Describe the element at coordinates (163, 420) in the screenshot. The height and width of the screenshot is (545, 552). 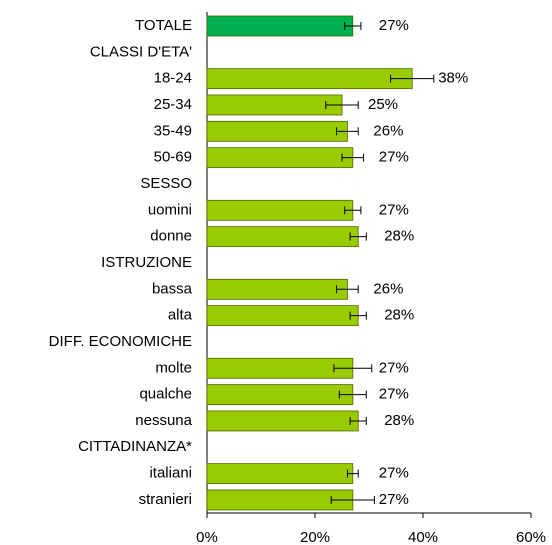
I see `category-label: nessuna` at that location.